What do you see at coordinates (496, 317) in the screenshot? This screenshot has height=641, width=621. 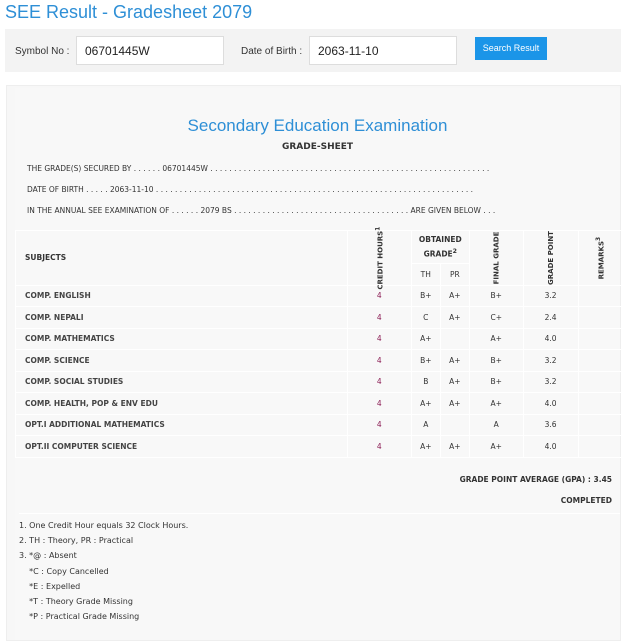 I see `final-grade-cell: C+` at bounding box center [496, 317].